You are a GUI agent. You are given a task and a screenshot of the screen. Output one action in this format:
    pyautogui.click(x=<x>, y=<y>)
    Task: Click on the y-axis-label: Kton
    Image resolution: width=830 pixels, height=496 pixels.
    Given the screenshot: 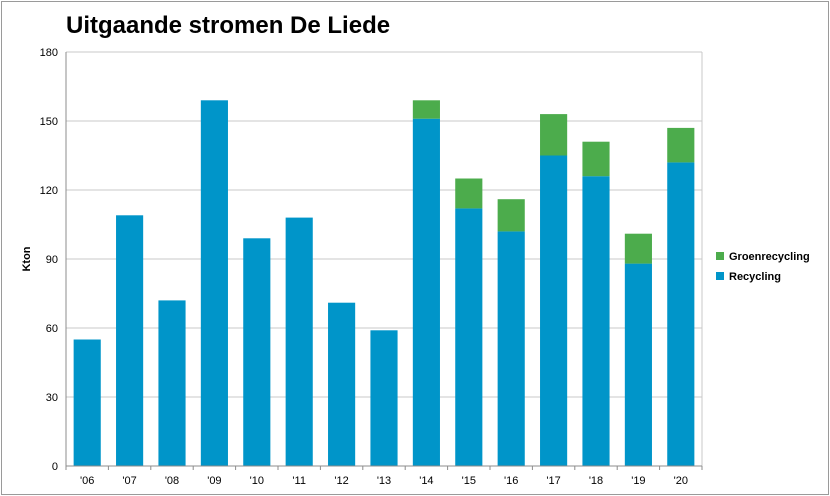 What is the action you would take?
    pyautogui.click(x=27, y=258)
    